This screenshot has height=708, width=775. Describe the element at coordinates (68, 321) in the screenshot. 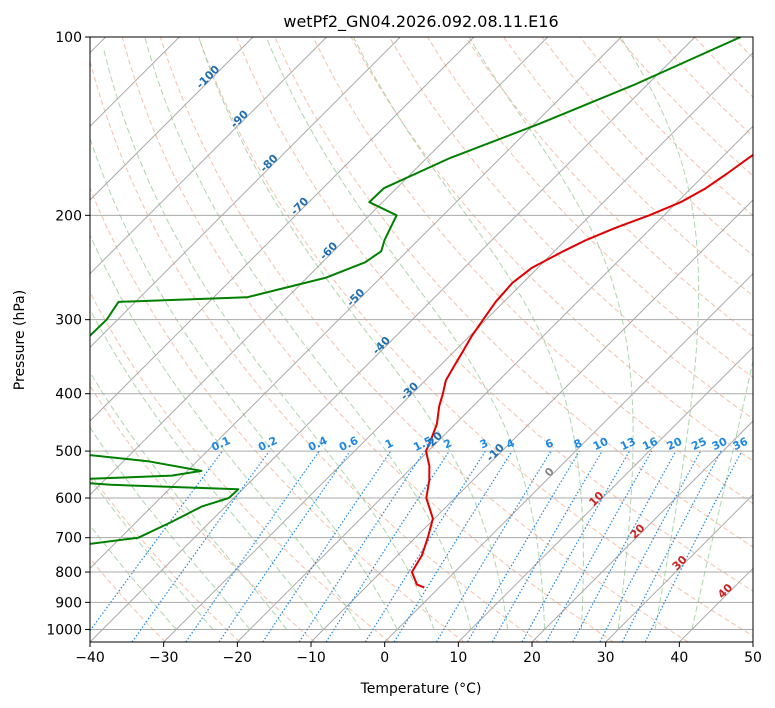

I see `y-tick-label: 300` at that location.